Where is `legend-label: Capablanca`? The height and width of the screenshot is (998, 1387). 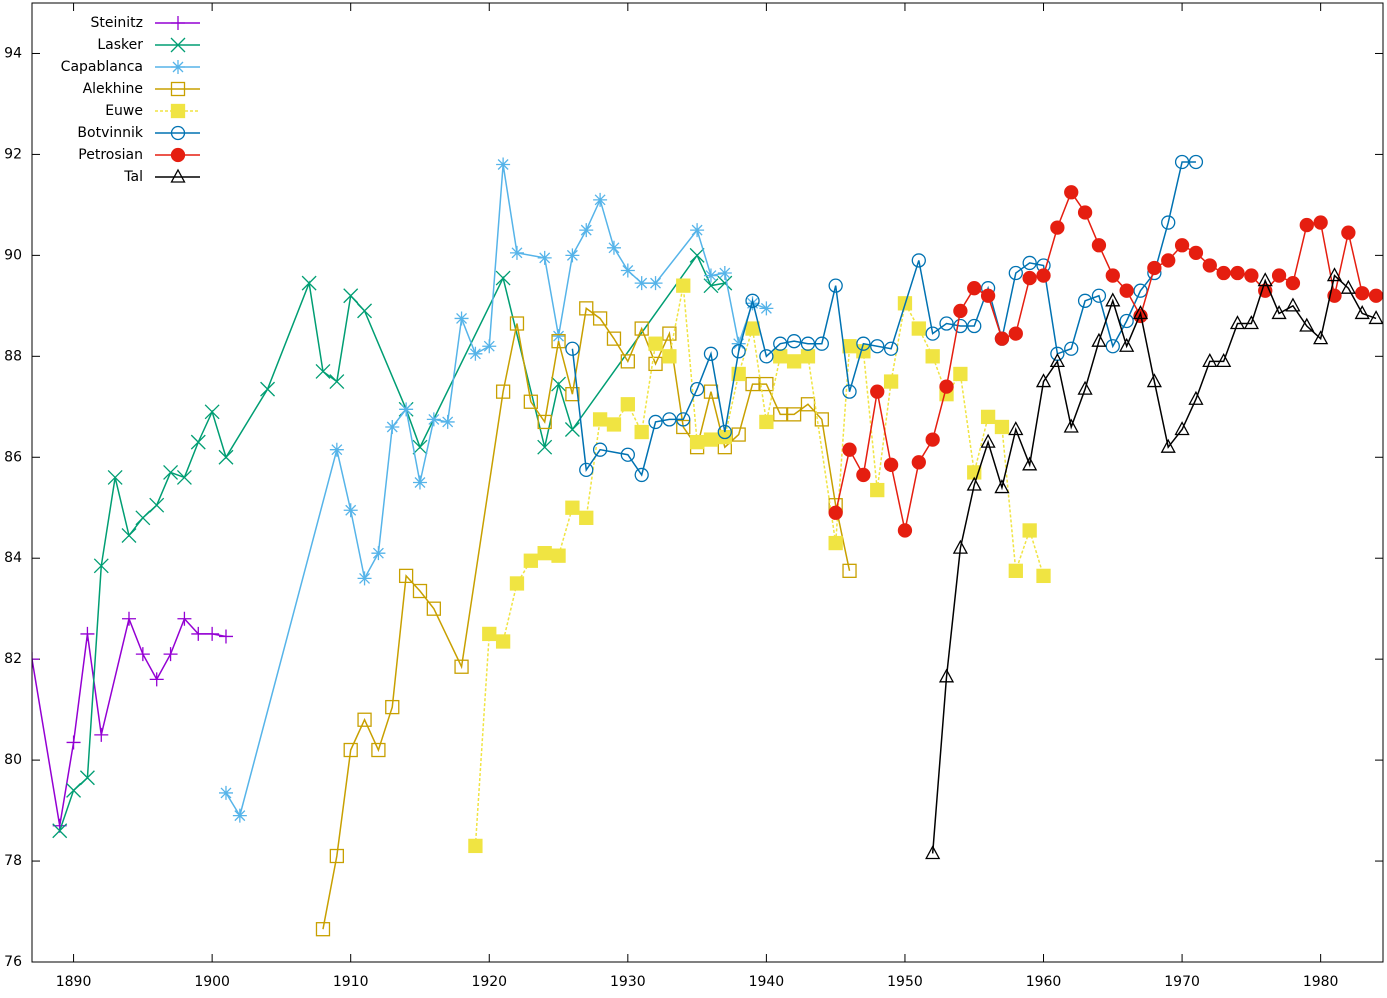
legend-label: Capablanca is located at coordinates (102, 67).